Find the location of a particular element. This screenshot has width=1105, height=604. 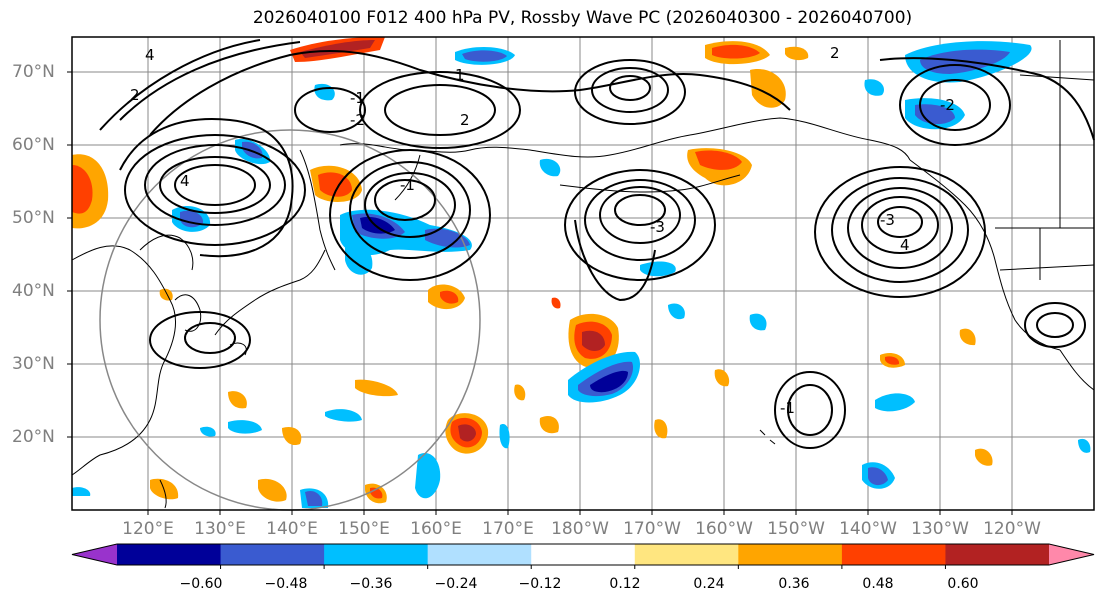

lon-label: 130°E is located at coordinates (220, 529).